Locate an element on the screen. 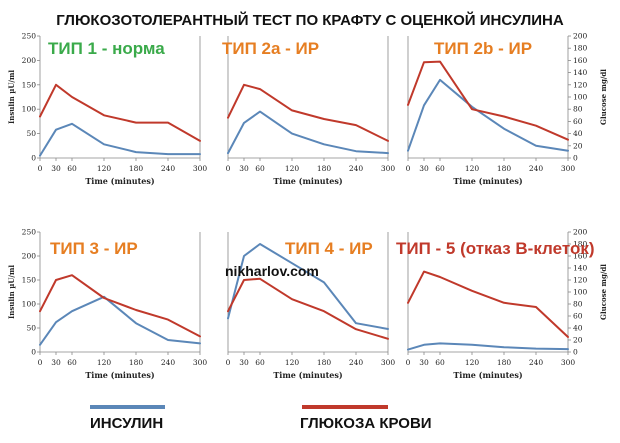 The height and width of the screenshot is (443, 620). legend: ИНСУЛИН ГЛЮКОЗА КРОВИ is located at coordinates (261, 418).